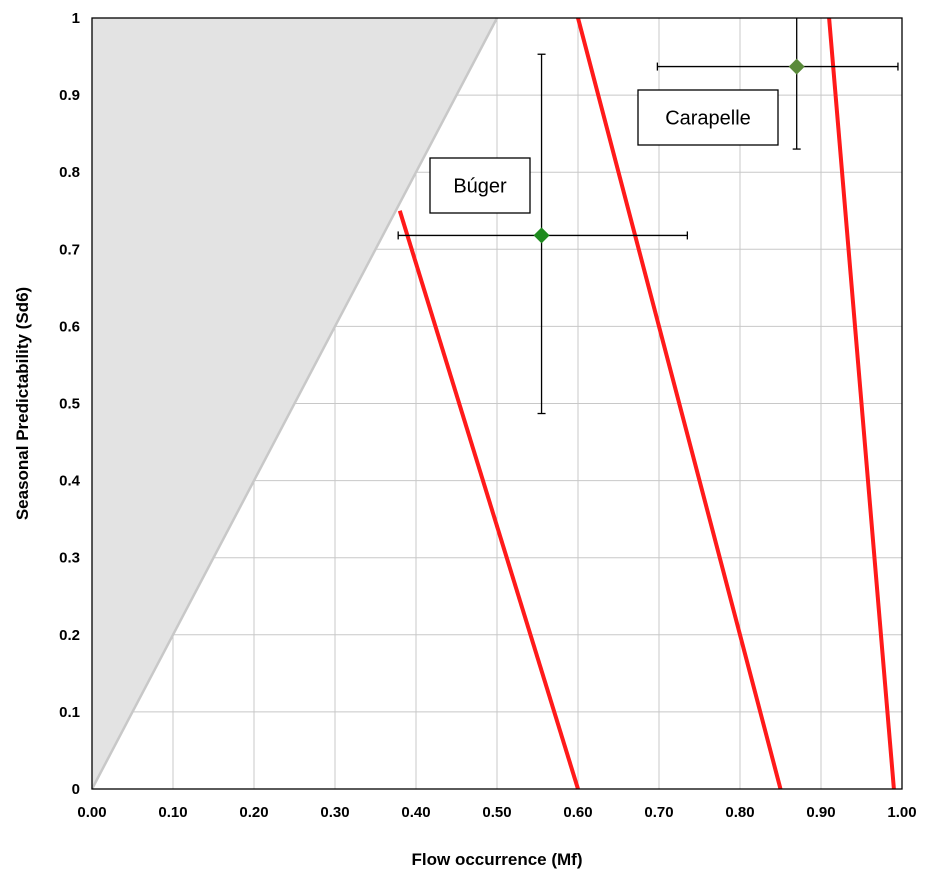 The width and height of the screenshot is (925, 871). Describe the element at coordinates (91, 812) in the screenshot. I see `x-tick-label-0: 0.00` at that location.